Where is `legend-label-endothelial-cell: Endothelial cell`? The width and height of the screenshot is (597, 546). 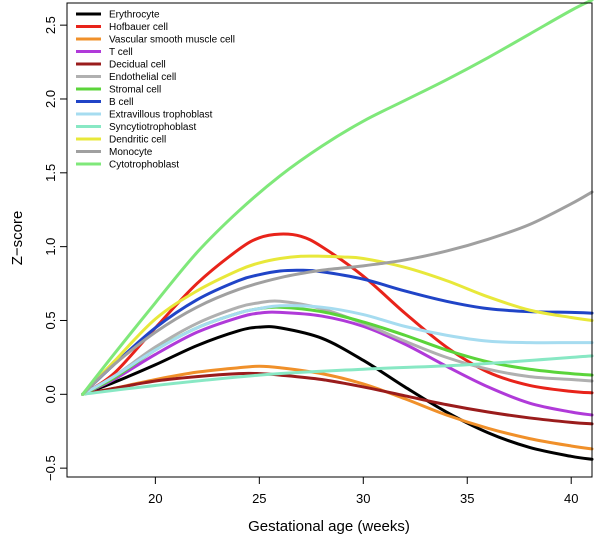
legend-label-endothelial-cell: Endothelial cell is located at coordinates (142, 77).